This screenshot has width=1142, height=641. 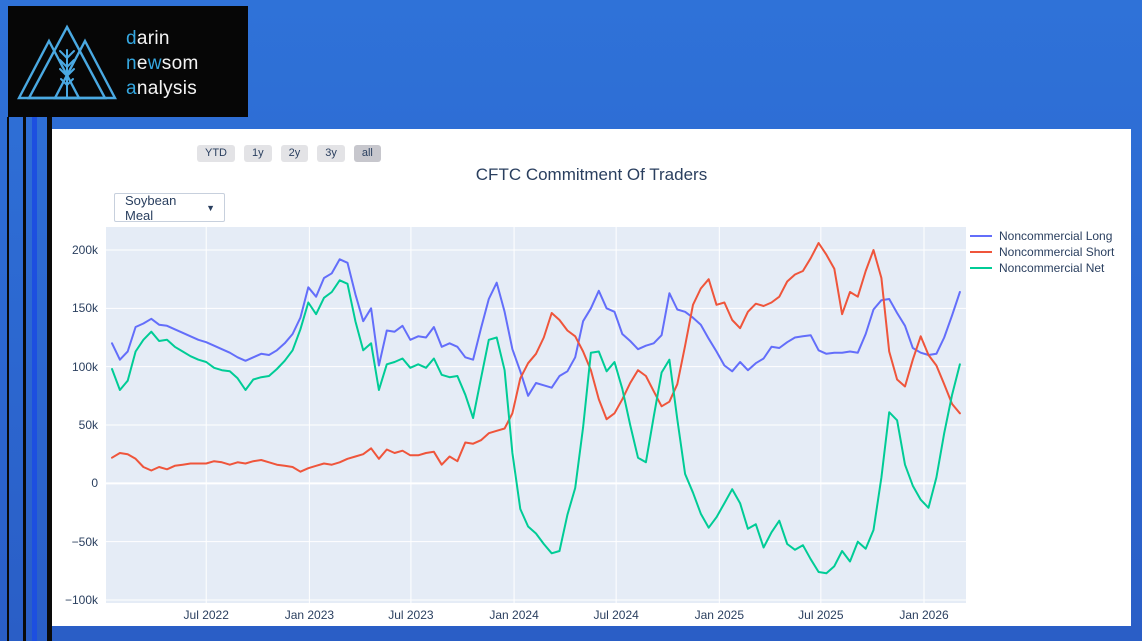 I want to click on legend-item-noncommercial-short: Noncommercial Short, so click(x=1042, y=252).